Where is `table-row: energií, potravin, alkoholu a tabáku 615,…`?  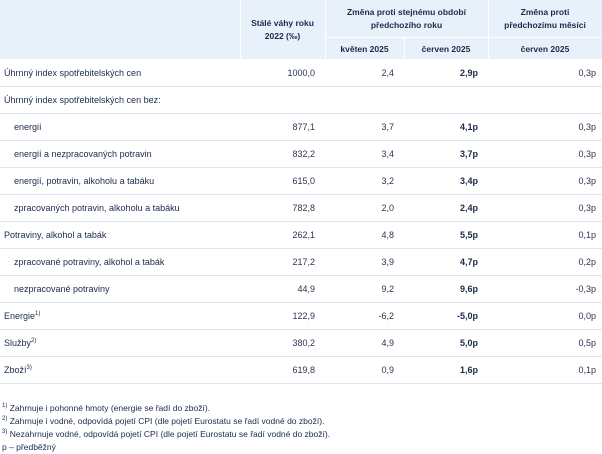
table-row: energií, potravin, alkoholu a tabáku 615,… is located at coordinates (301, 181).